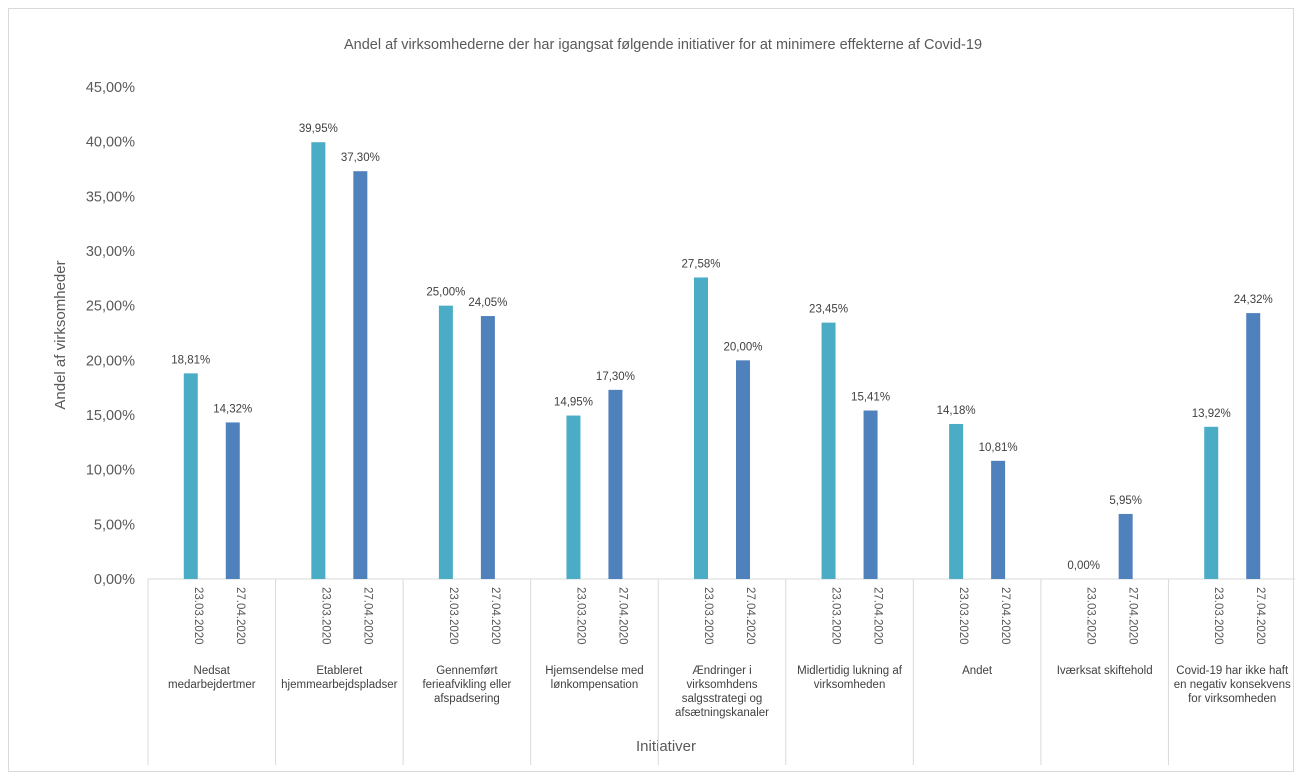 The width and height of the screenshot is (1304, 782). Describe the element at coordinates (1232, 699) in the screenshot. I see `category-label: for virksomheden` at that location.